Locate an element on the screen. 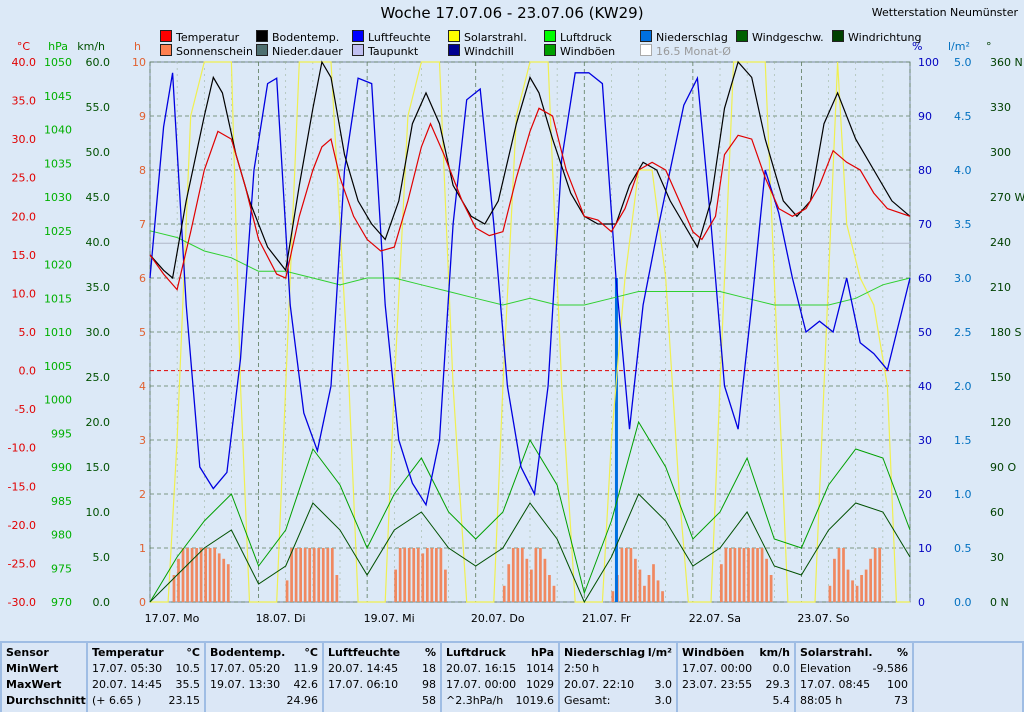 This screenshot has width=1024, height=712. stats-row: ^2.3hPa/h 1019.6 is located at coordinates (500, 701).